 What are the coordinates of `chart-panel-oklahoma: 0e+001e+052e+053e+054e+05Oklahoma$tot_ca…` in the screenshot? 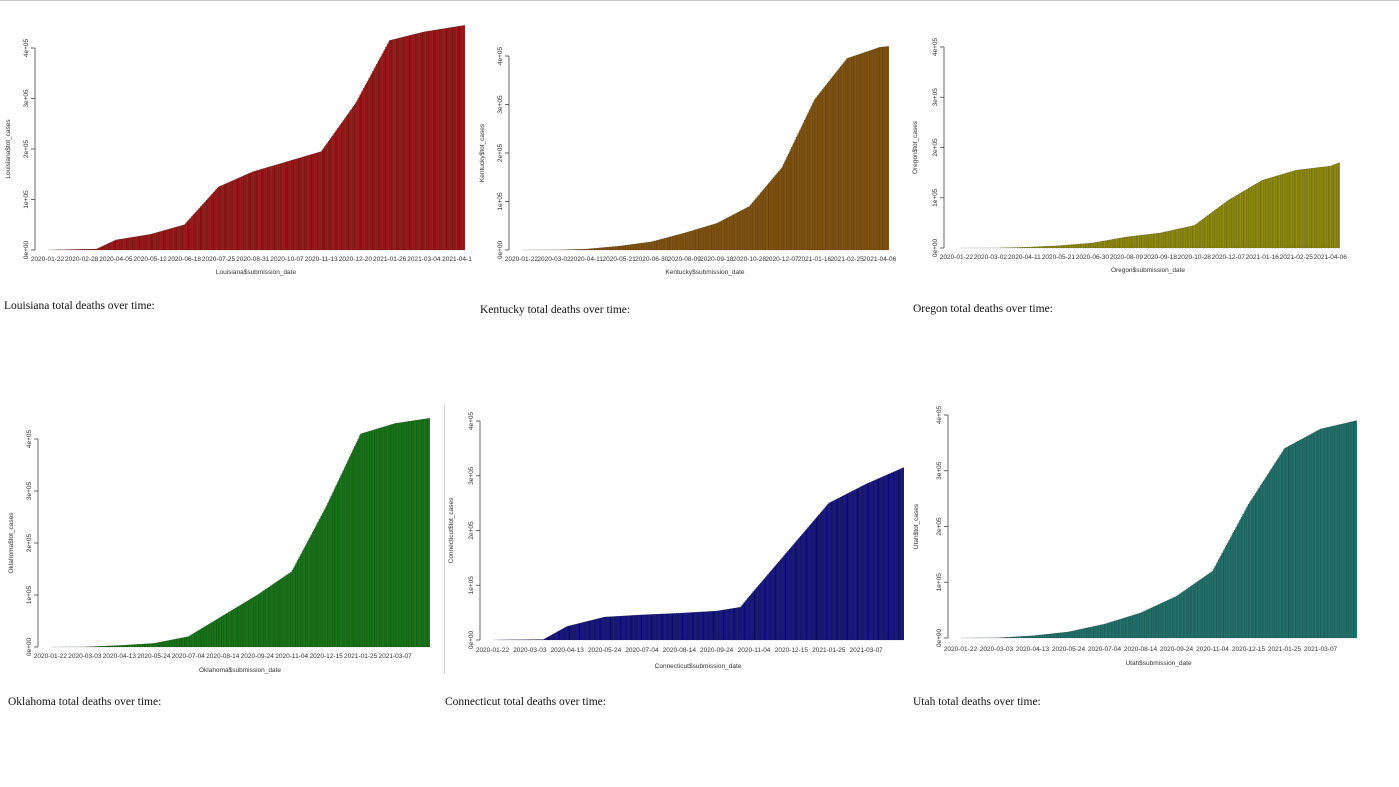 It's located at (219, 546).